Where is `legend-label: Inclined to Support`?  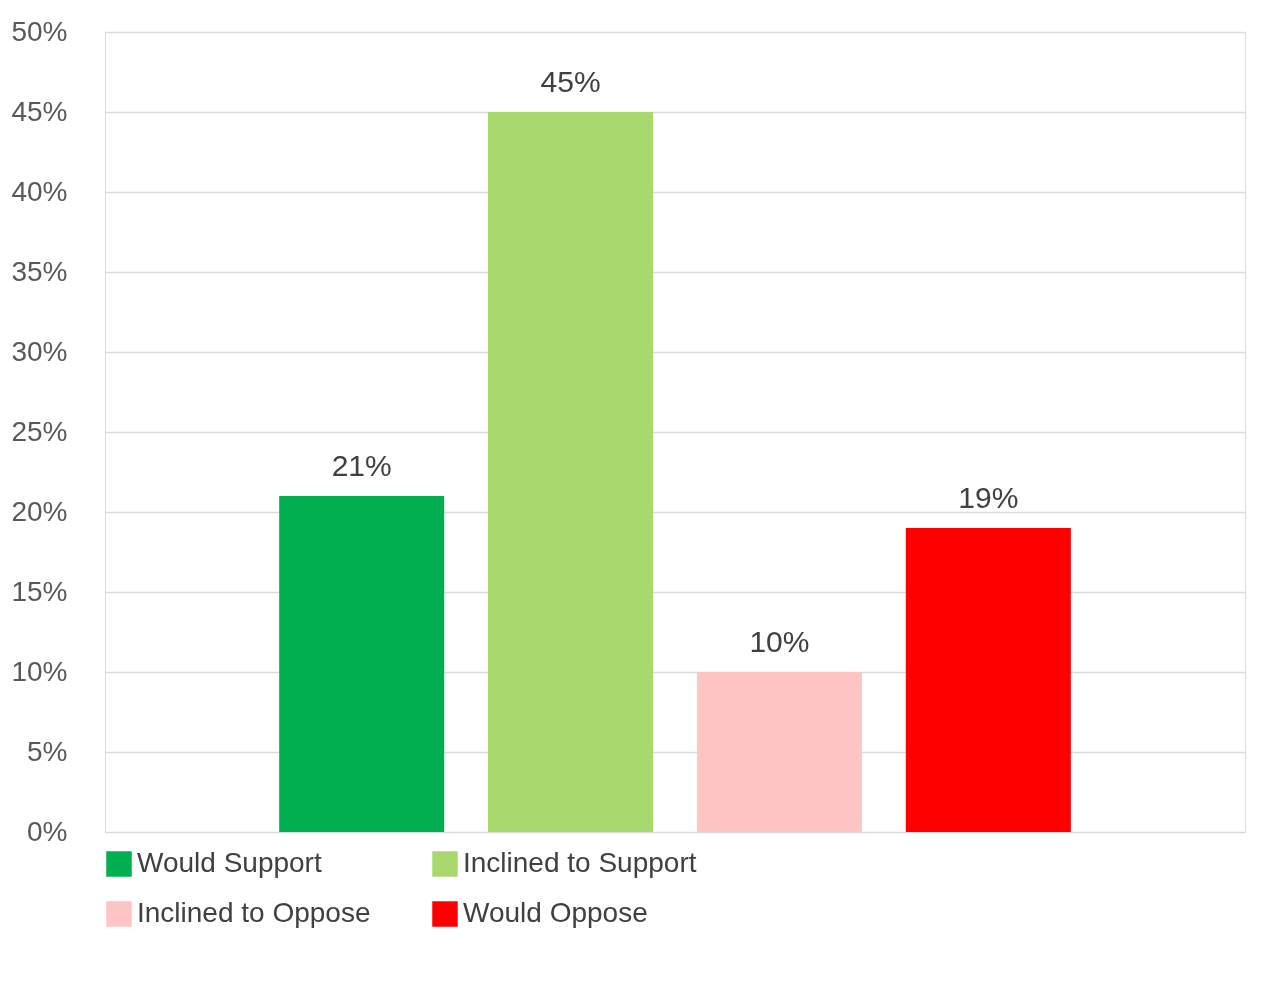 legend-label: Inclined to Support is located at coordinates (580, 862).